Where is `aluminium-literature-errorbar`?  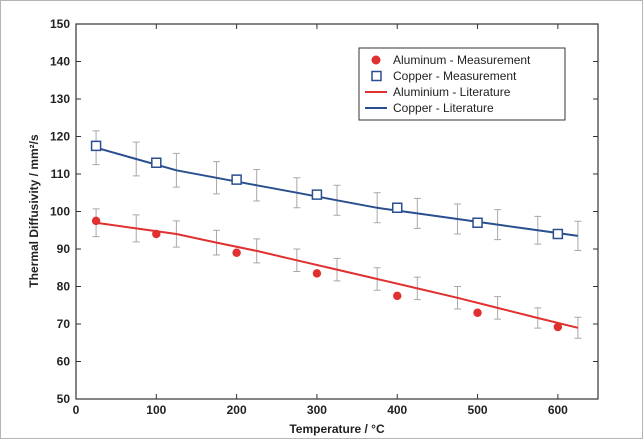 aluminium-literature-errorbar is located at coordinates (578, 327).